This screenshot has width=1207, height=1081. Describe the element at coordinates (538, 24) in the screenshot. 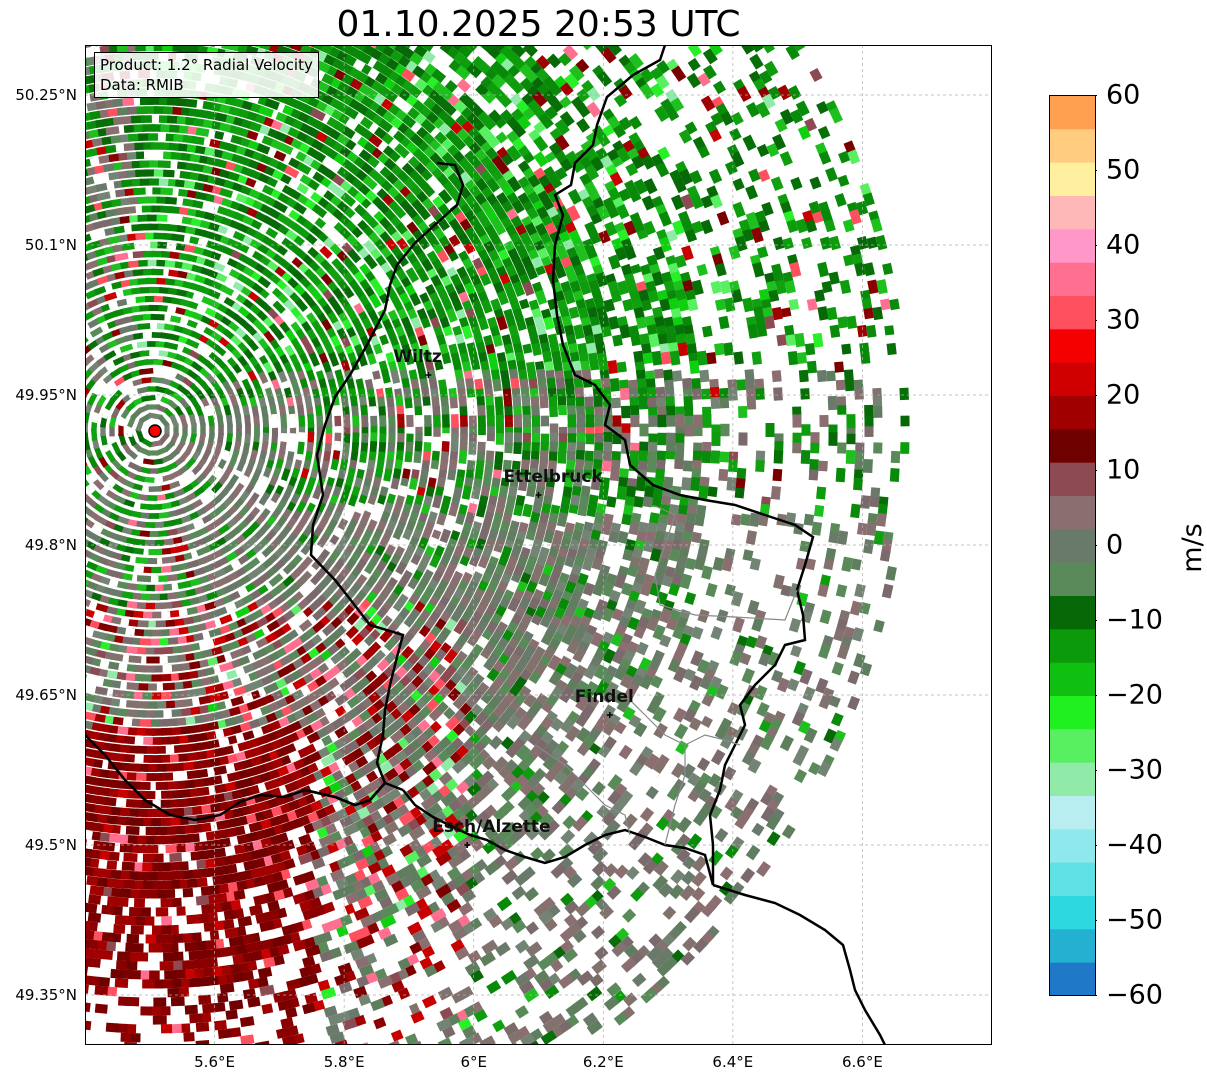

I see `map-title: 01.10.2025 20:53 UTC` at that location.